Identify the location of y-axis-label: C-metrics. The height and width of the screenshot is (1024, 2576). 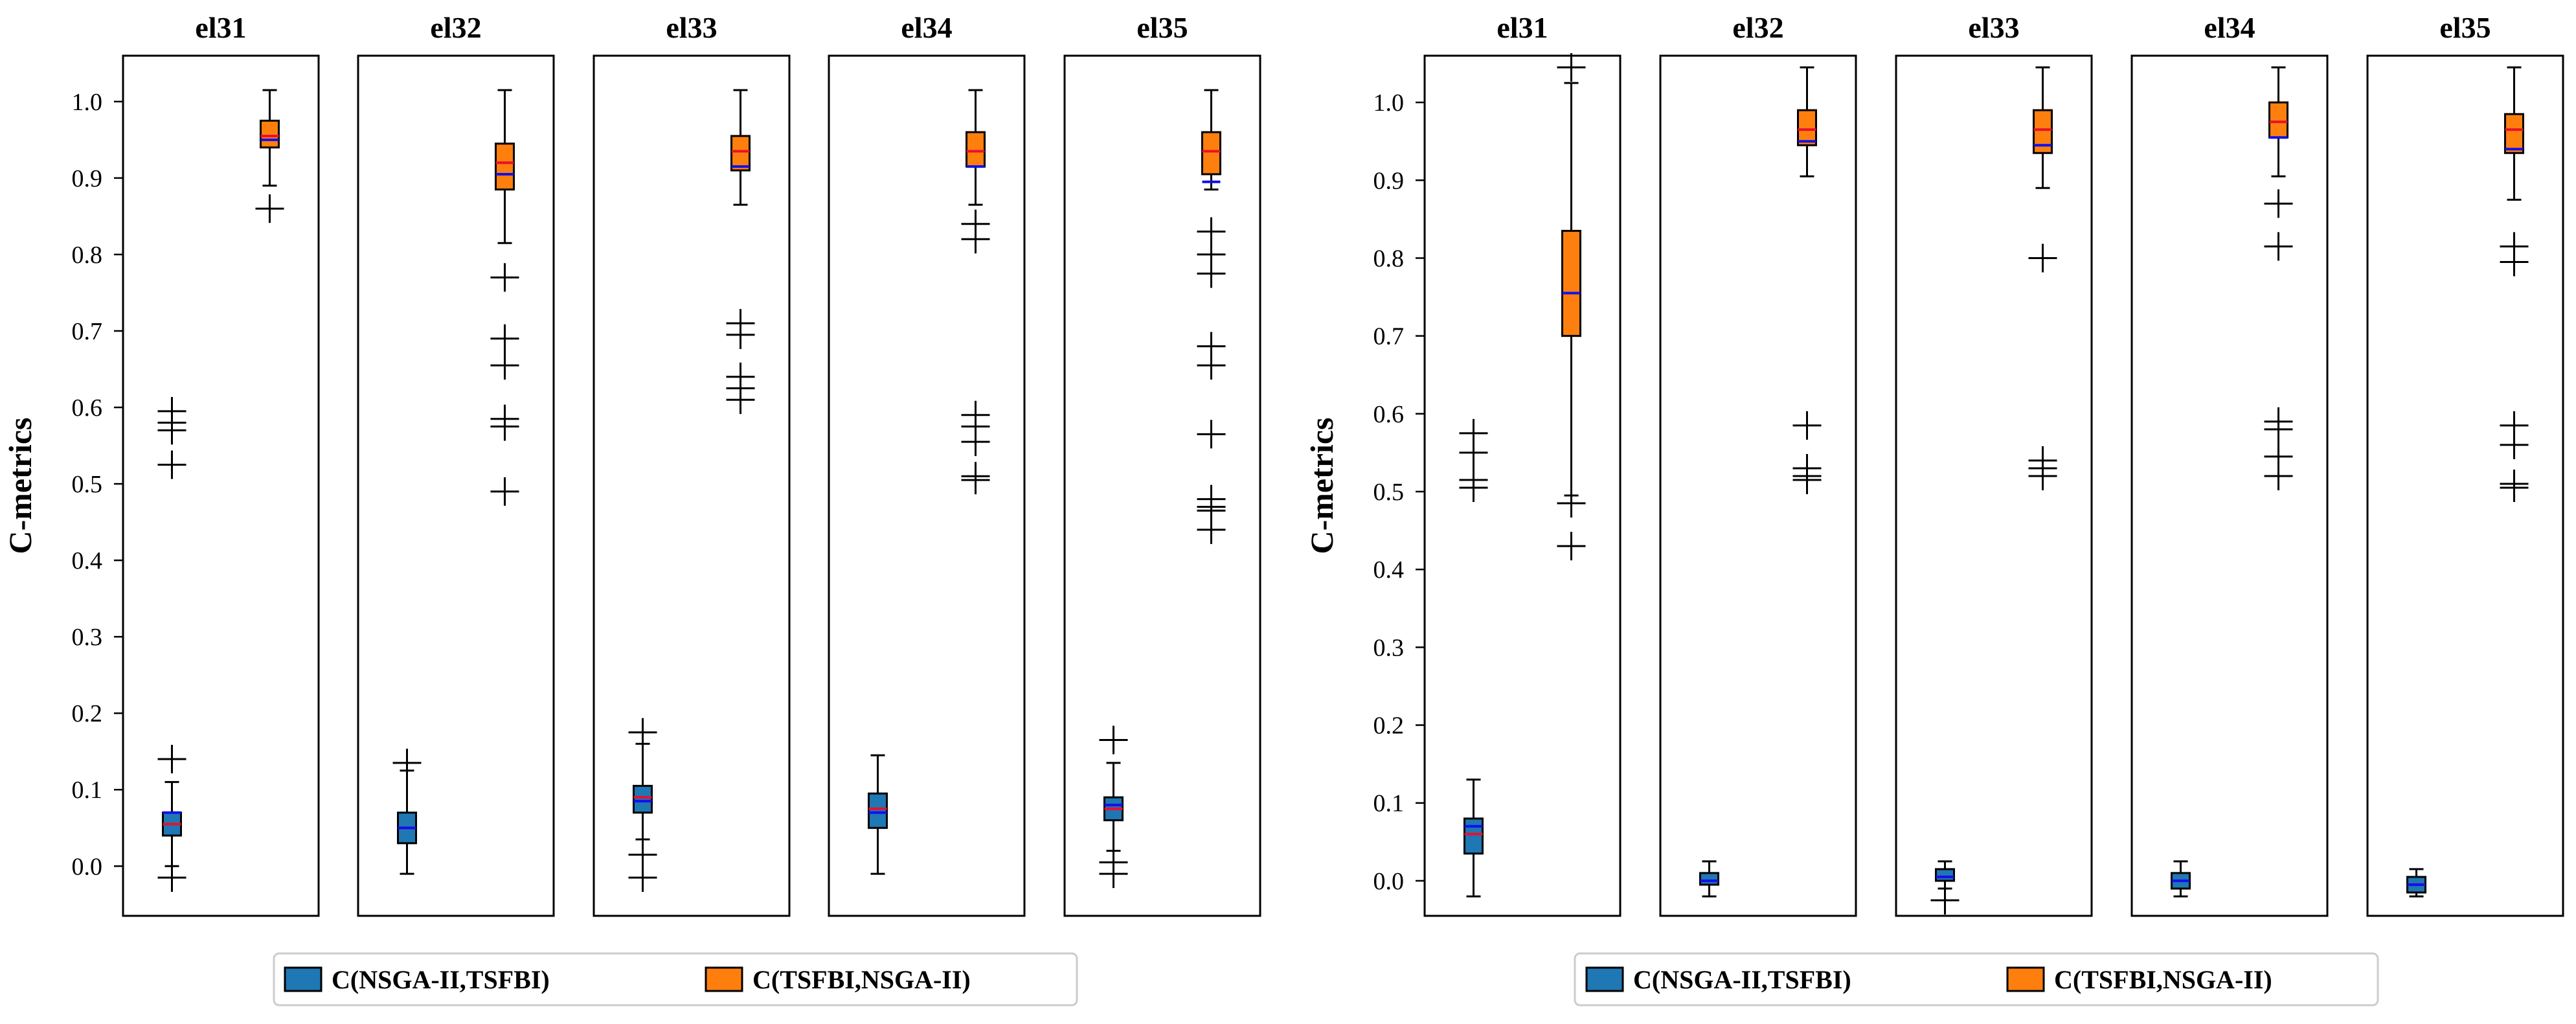
(20, 486).